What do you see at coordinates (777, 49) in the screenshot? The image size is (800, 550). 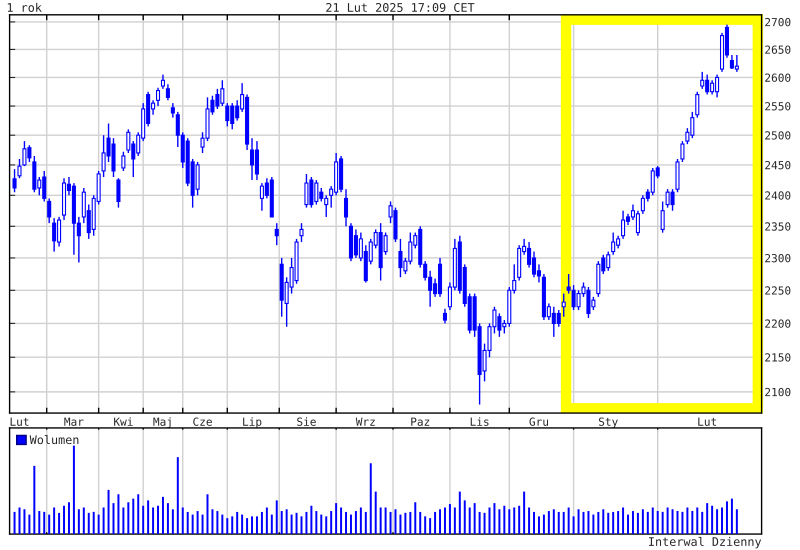 I see `y-tick-label: 2650` at bounding box center [777, 49].